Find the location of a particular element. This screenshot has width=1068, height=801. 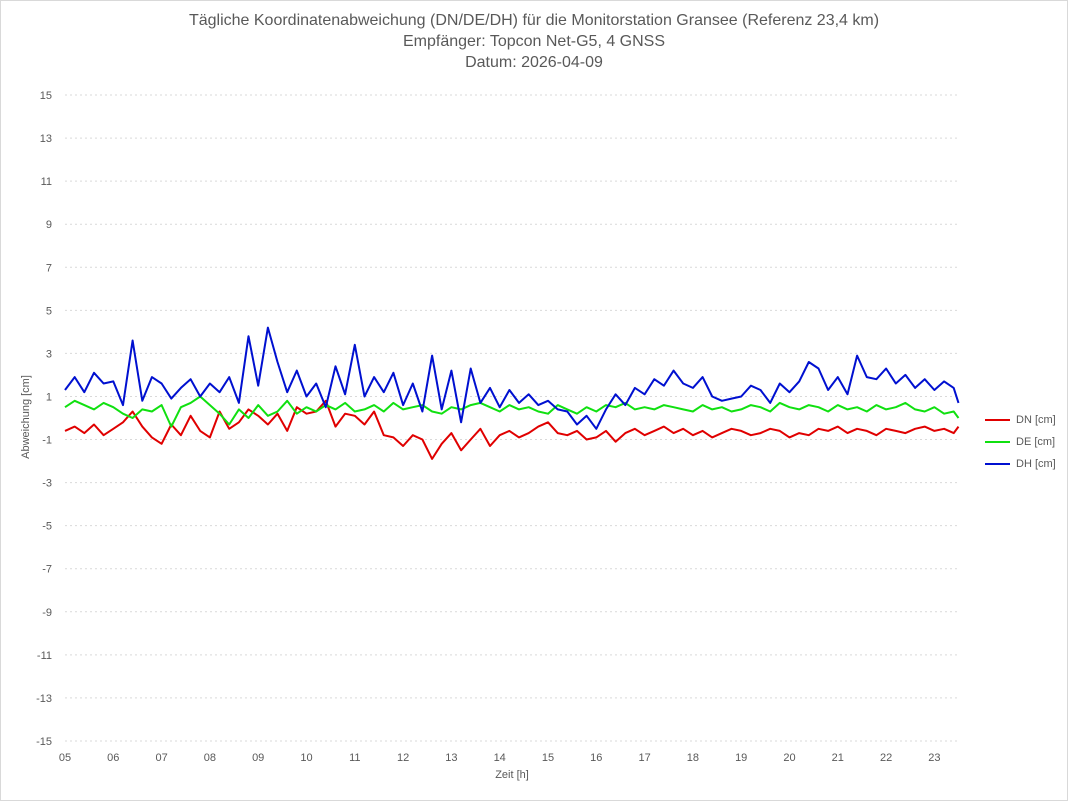

x-tick-labels: 05 06 07 08 09 10 11 12 13 14 15 16 17 18 19 20 21 22 23 is located at coordinates (500, 758).